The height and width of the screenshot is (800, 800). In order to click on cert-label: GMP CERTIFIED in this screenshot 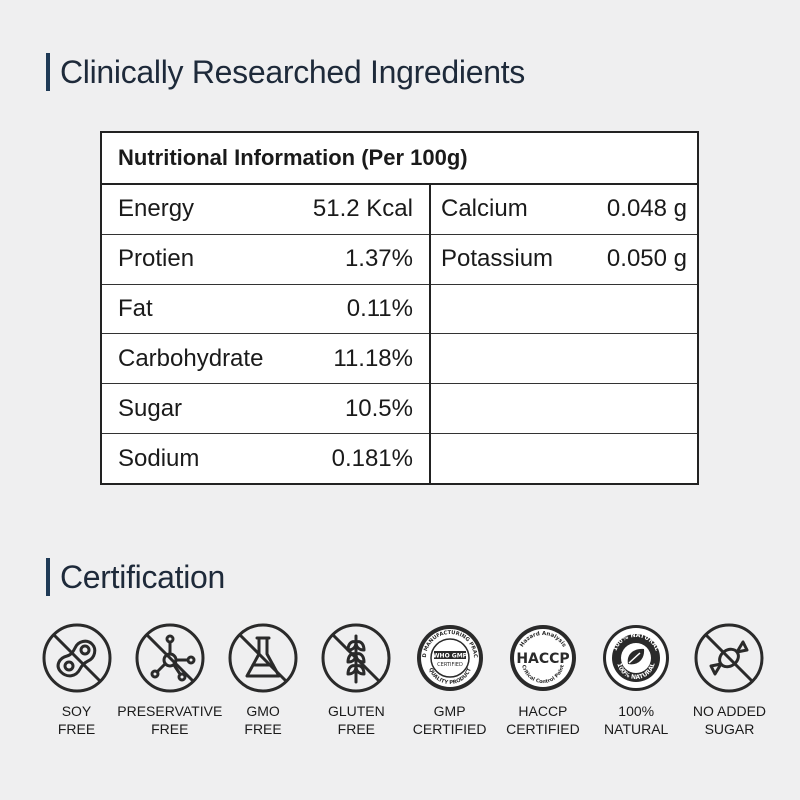, I will do `click(449, 720)`.